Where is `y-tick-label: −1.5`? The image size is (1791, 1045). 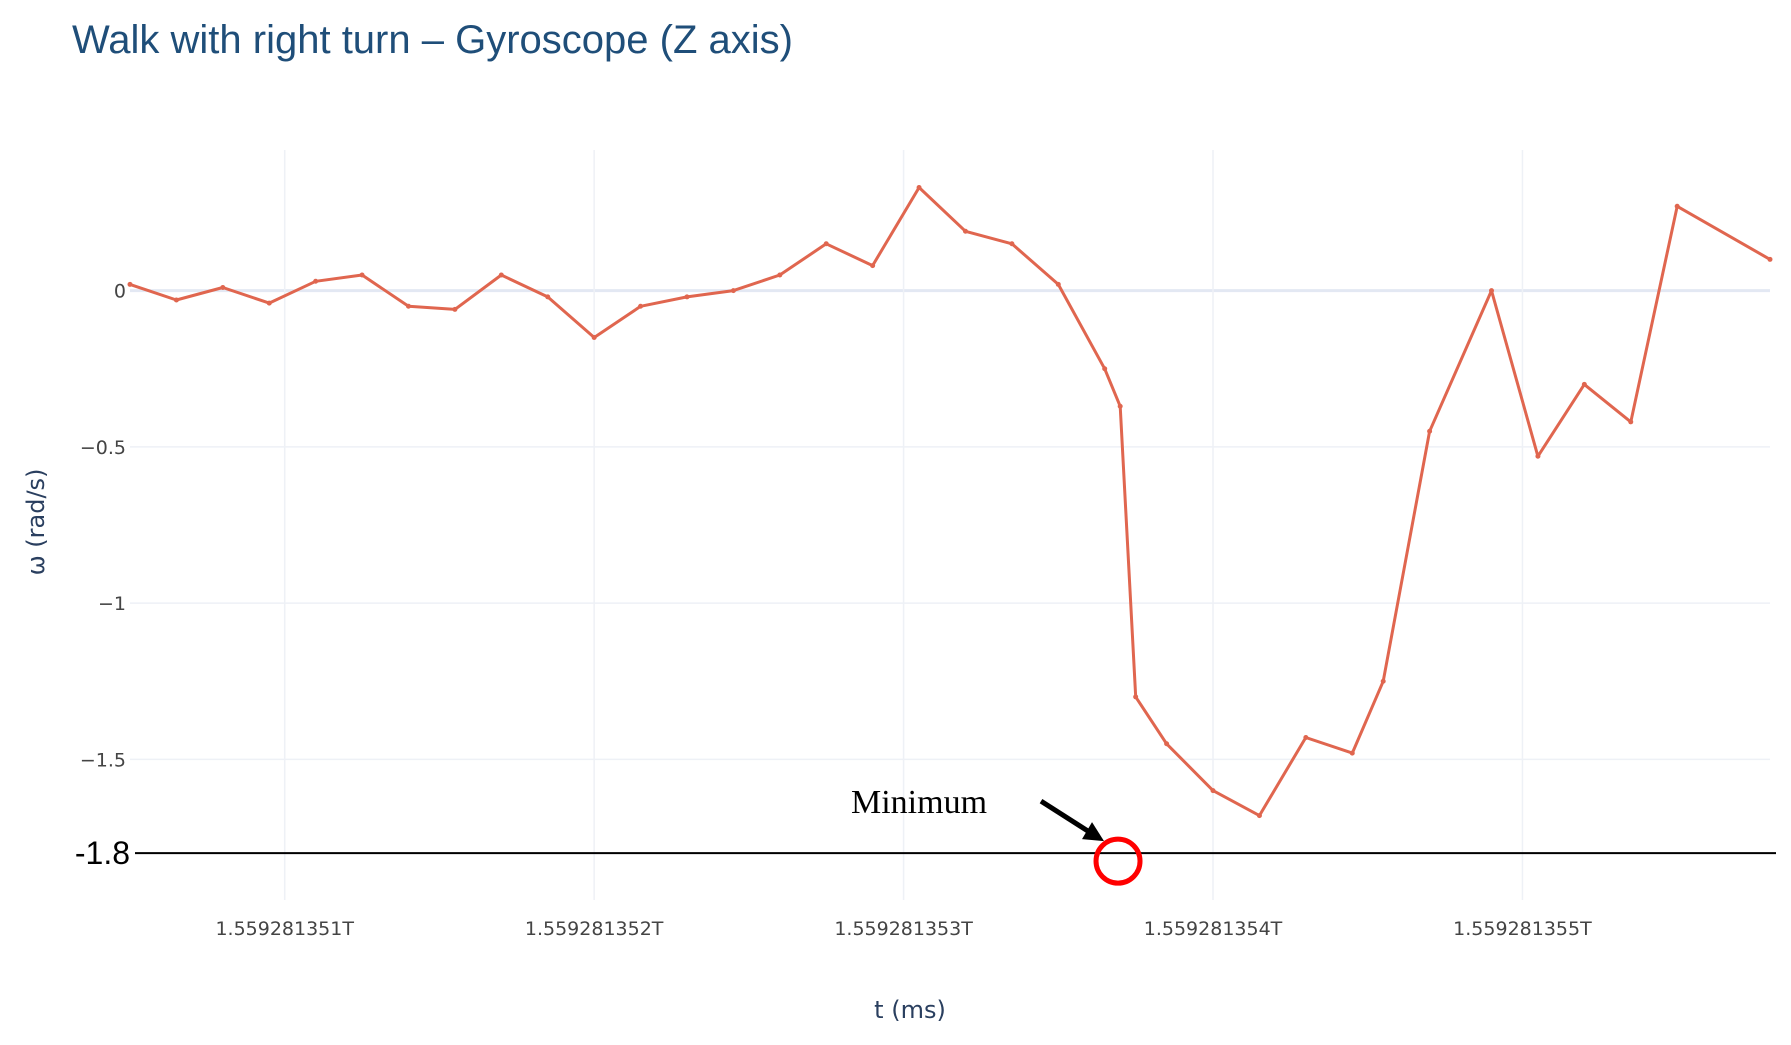
y-tick-label: −1.5 is located at coordinates (103, 760).